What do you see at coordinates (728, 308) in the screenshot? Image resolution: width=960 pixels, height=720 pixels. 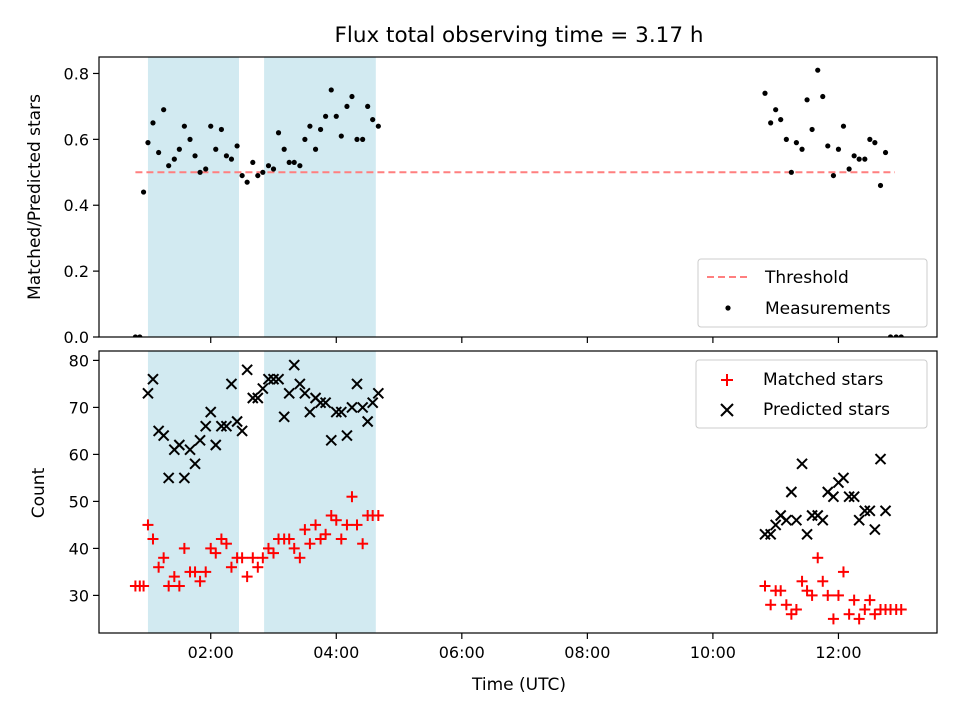 I see `legend-measurements-swatch` at bounding box center [728, 308].